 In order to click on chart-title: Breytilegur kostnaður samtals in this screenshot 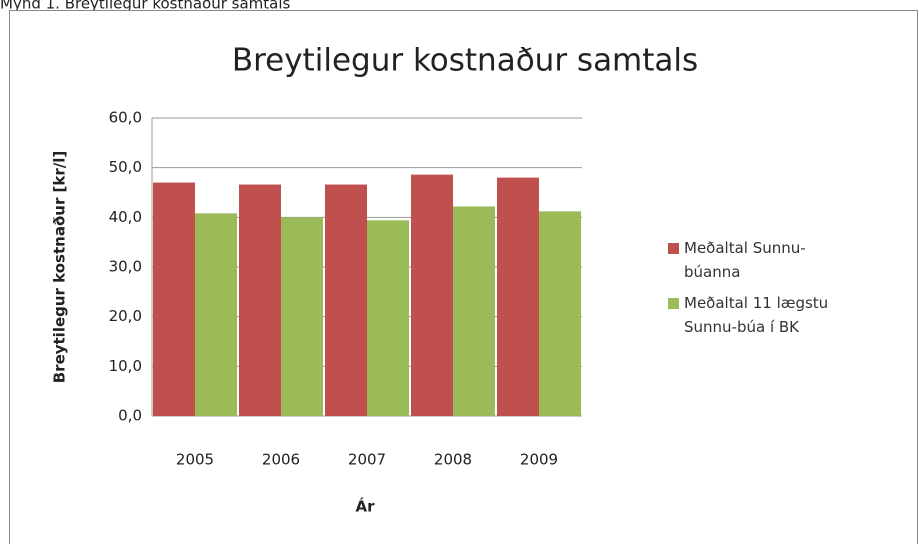, I will do `click(465, 61)`.